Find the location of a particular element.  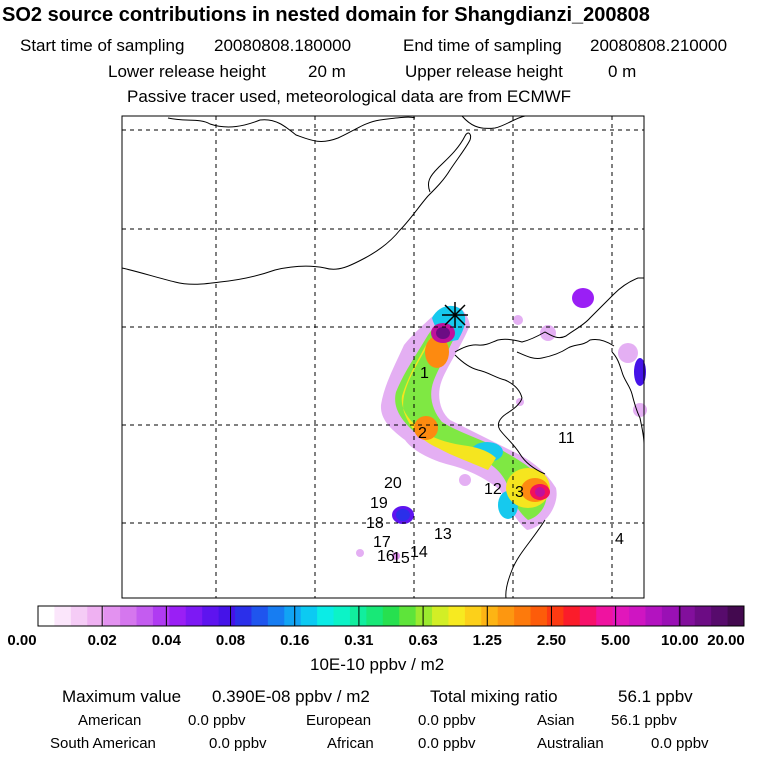

colorbar-tick-label: 10.00 is located at coordinates (680, 640).